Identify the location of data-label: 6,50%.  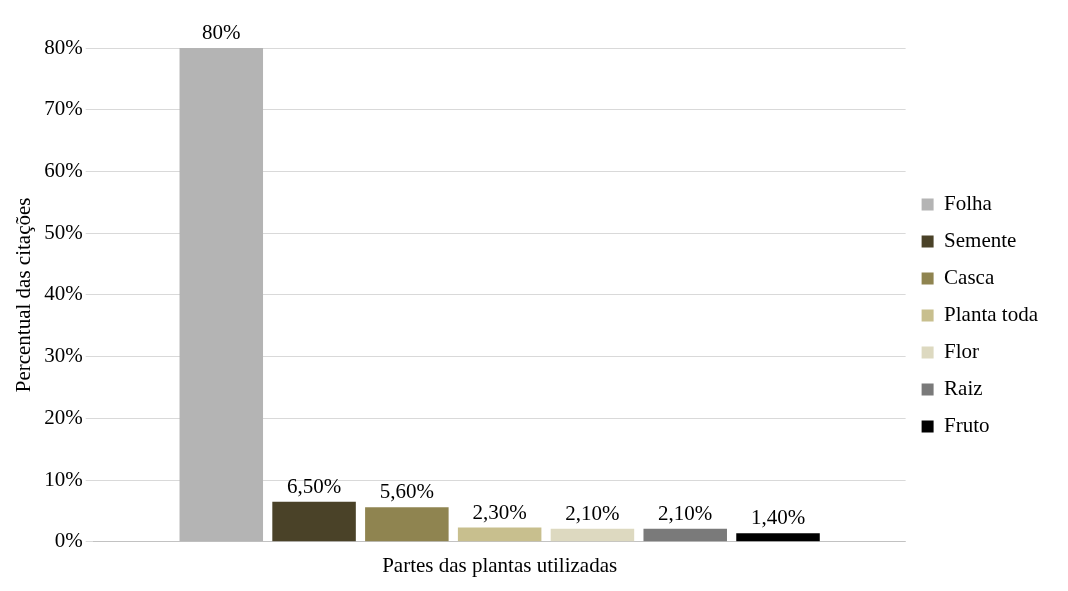
(314, 485).